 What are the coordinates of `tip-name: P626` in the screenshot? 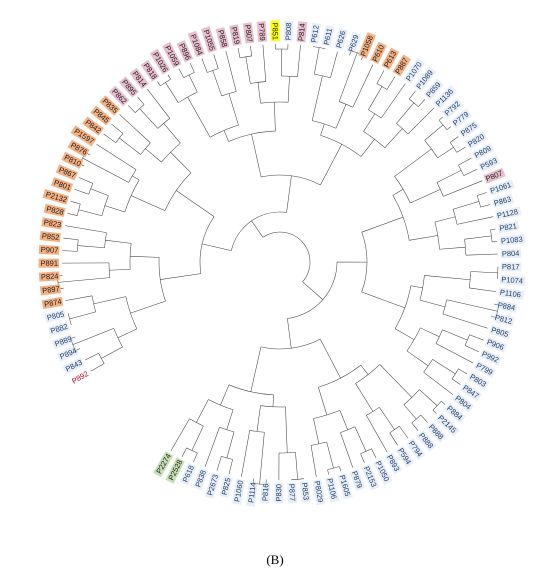 It's located at (340, 39).